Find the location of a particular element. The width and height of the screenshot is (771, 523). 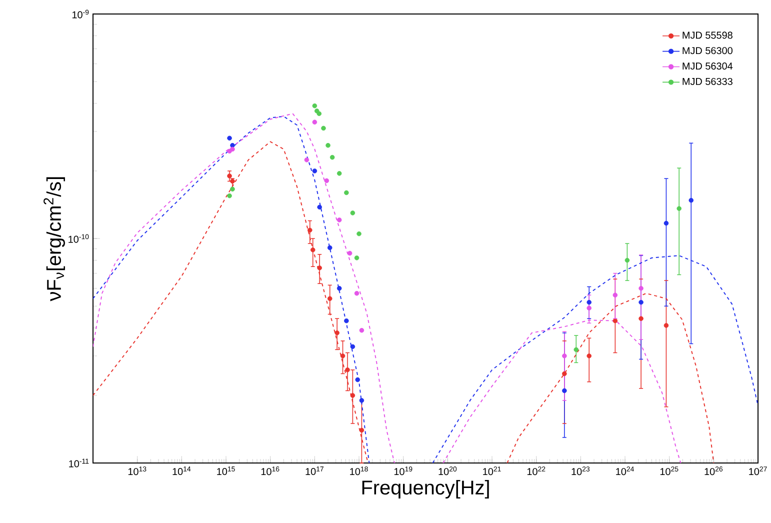

x-axis-title: Frequency[Hz] is located at coordinates (425, 489).